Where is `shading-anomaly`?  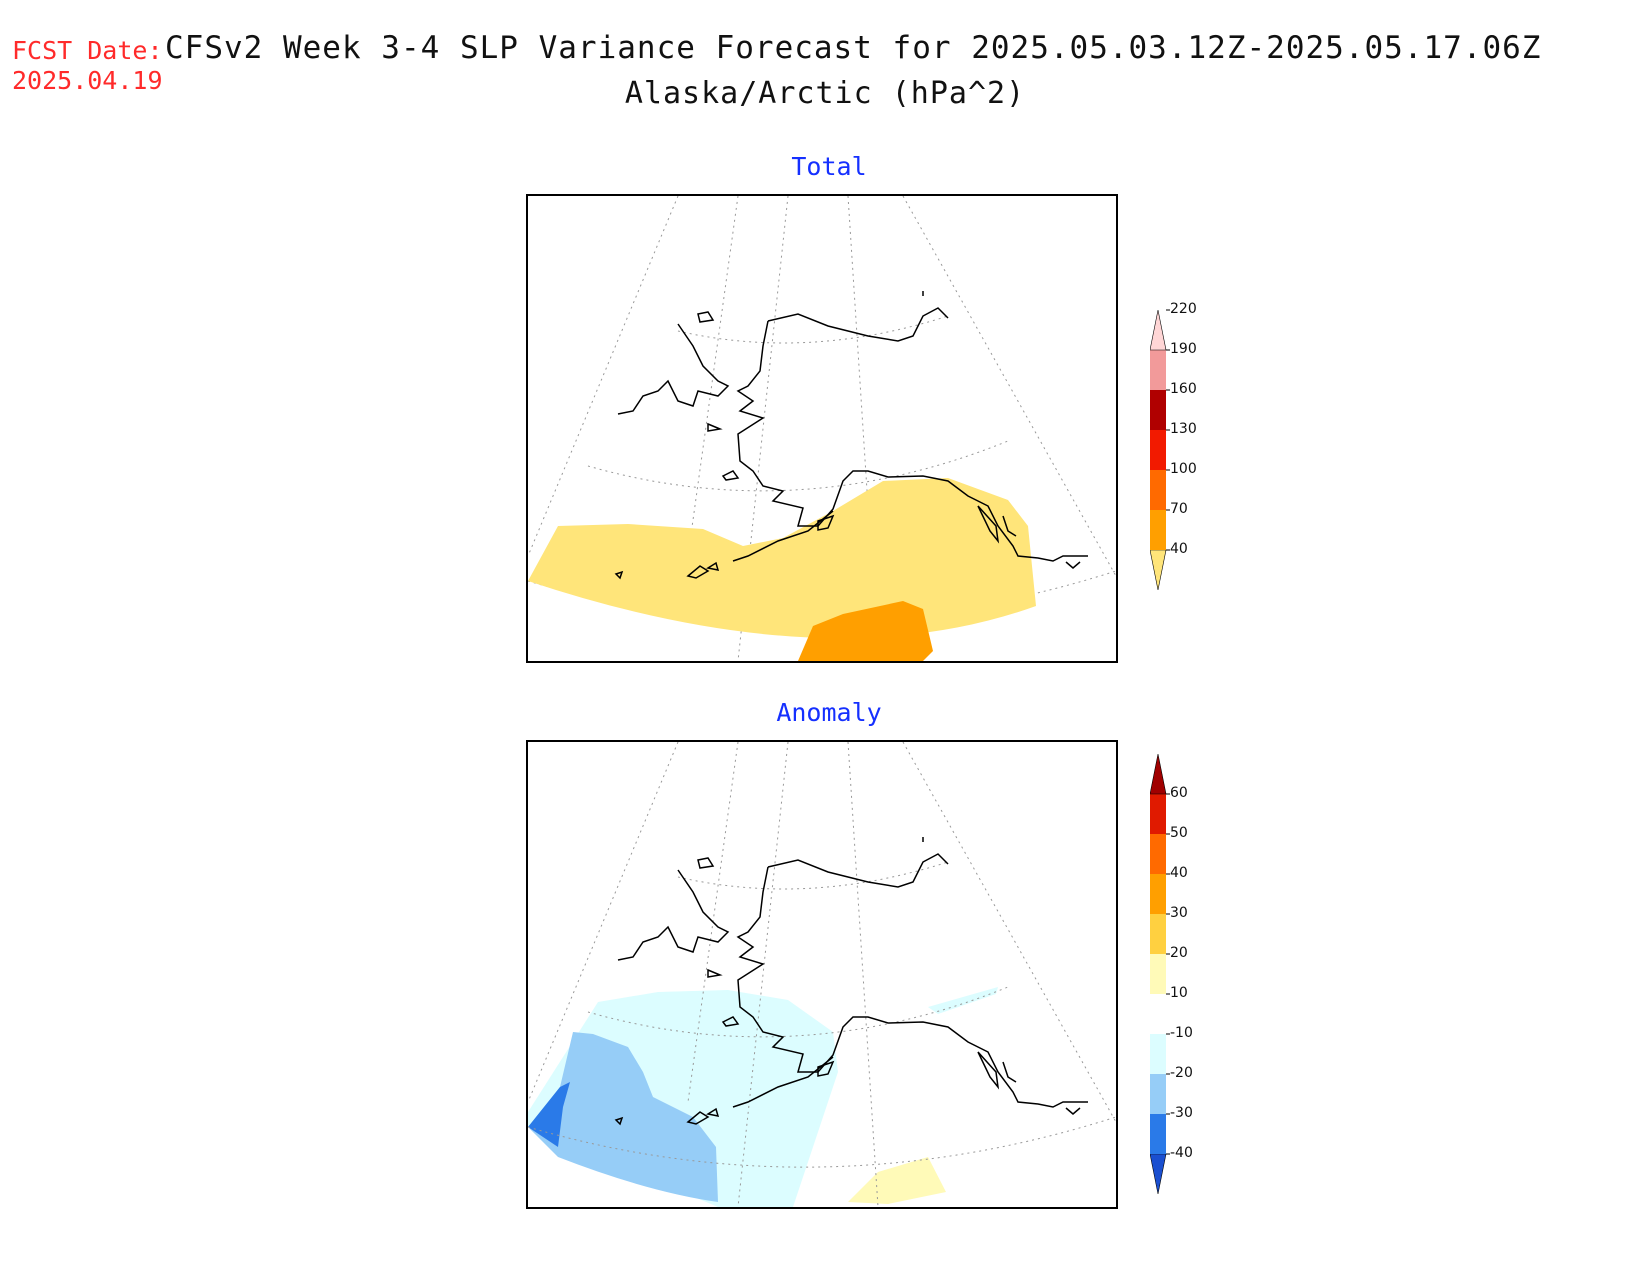
shading-anomaly is located at coordinates (763, 1097).